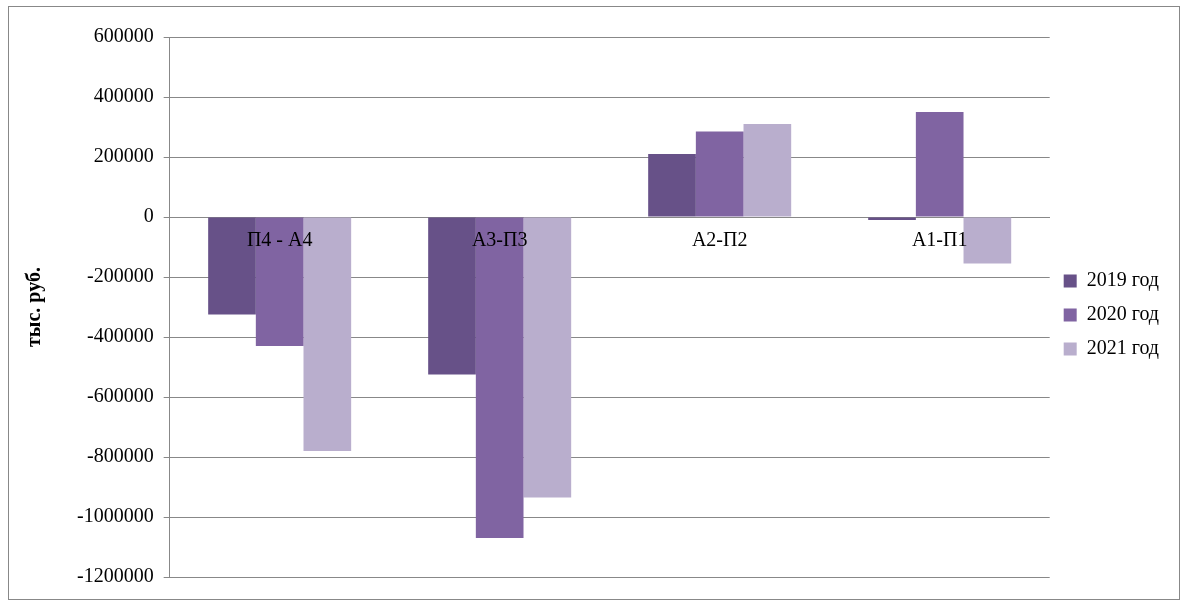  What do you see at coordinates (120, 275) in the screenshot?
I see `y-tick-label: -200000` at bounding box center [120, 275].